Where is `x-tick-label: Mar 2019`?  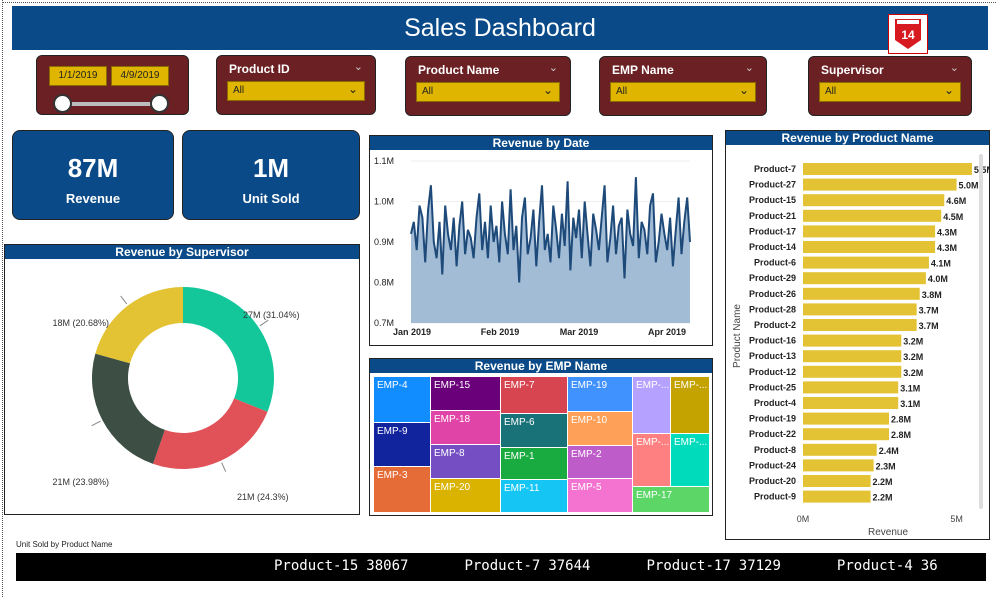 x-tick-label: Mar 2019 is located at coordinates (579, 332).